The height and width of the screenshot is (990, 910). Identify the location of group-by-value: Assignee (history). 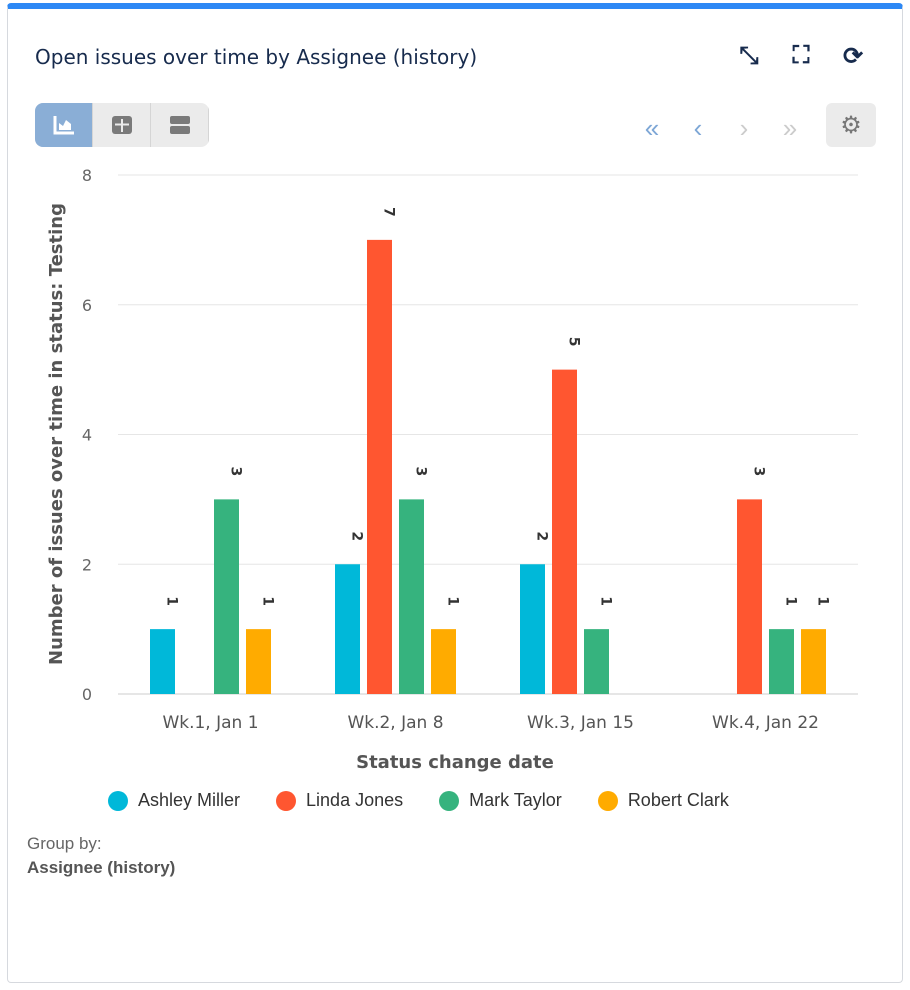
(101, 867).